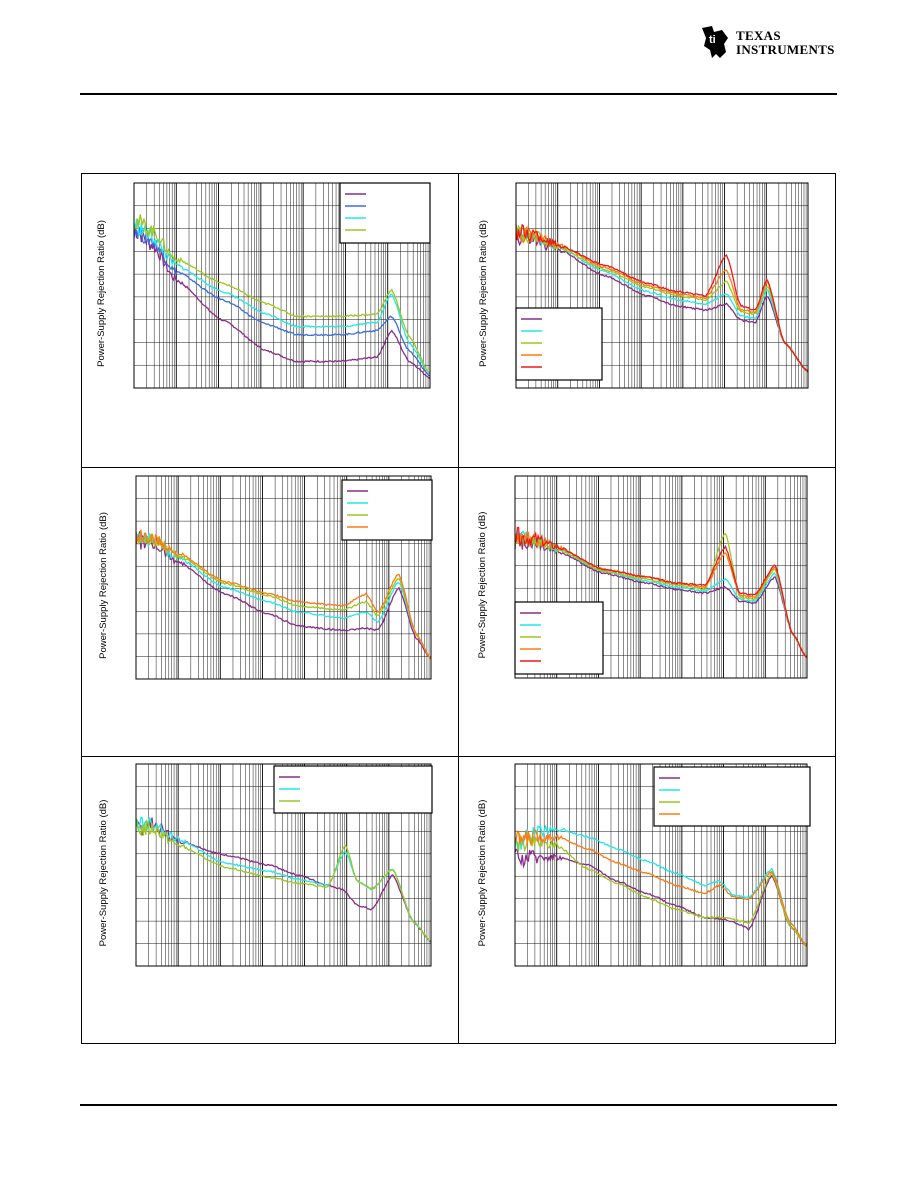  I want to click on psrr-chart-4: Power-Supply Rejection Ratio (dB), so click(642, 577).